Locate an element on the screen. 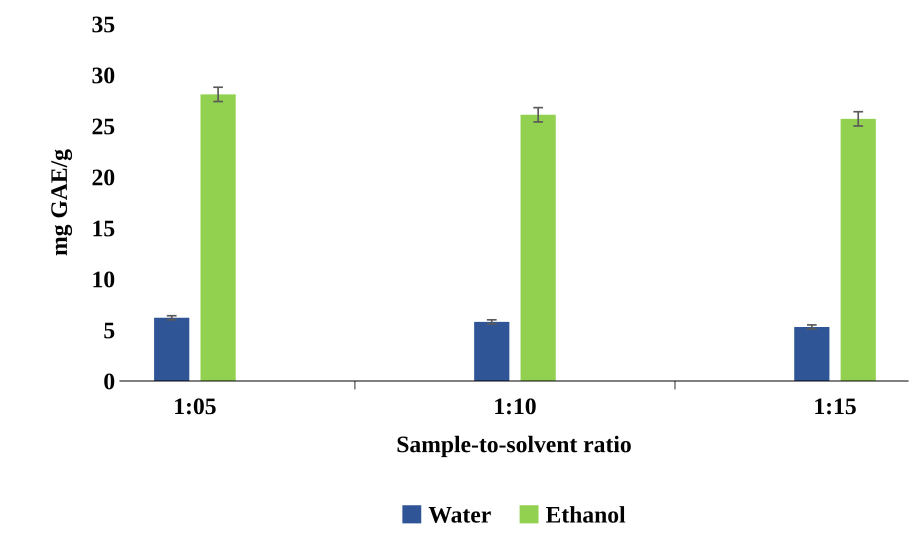  y-tick-label: 25 is located at coordinates (103, 126).